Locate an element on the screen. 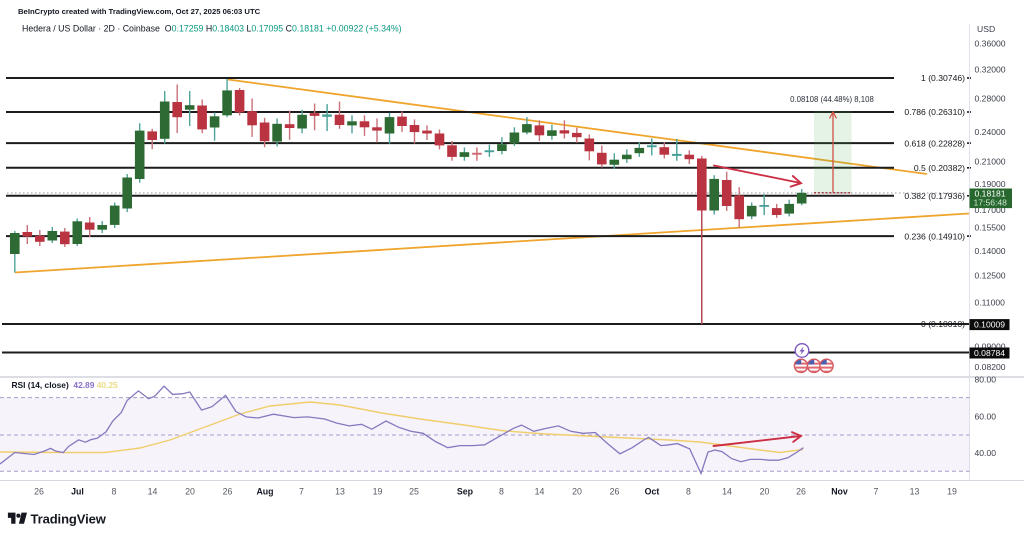 Image resolution: width=1024 pixels, height=538 pixels. svg-text: 0.08784 is located at coordinates (989, 353).